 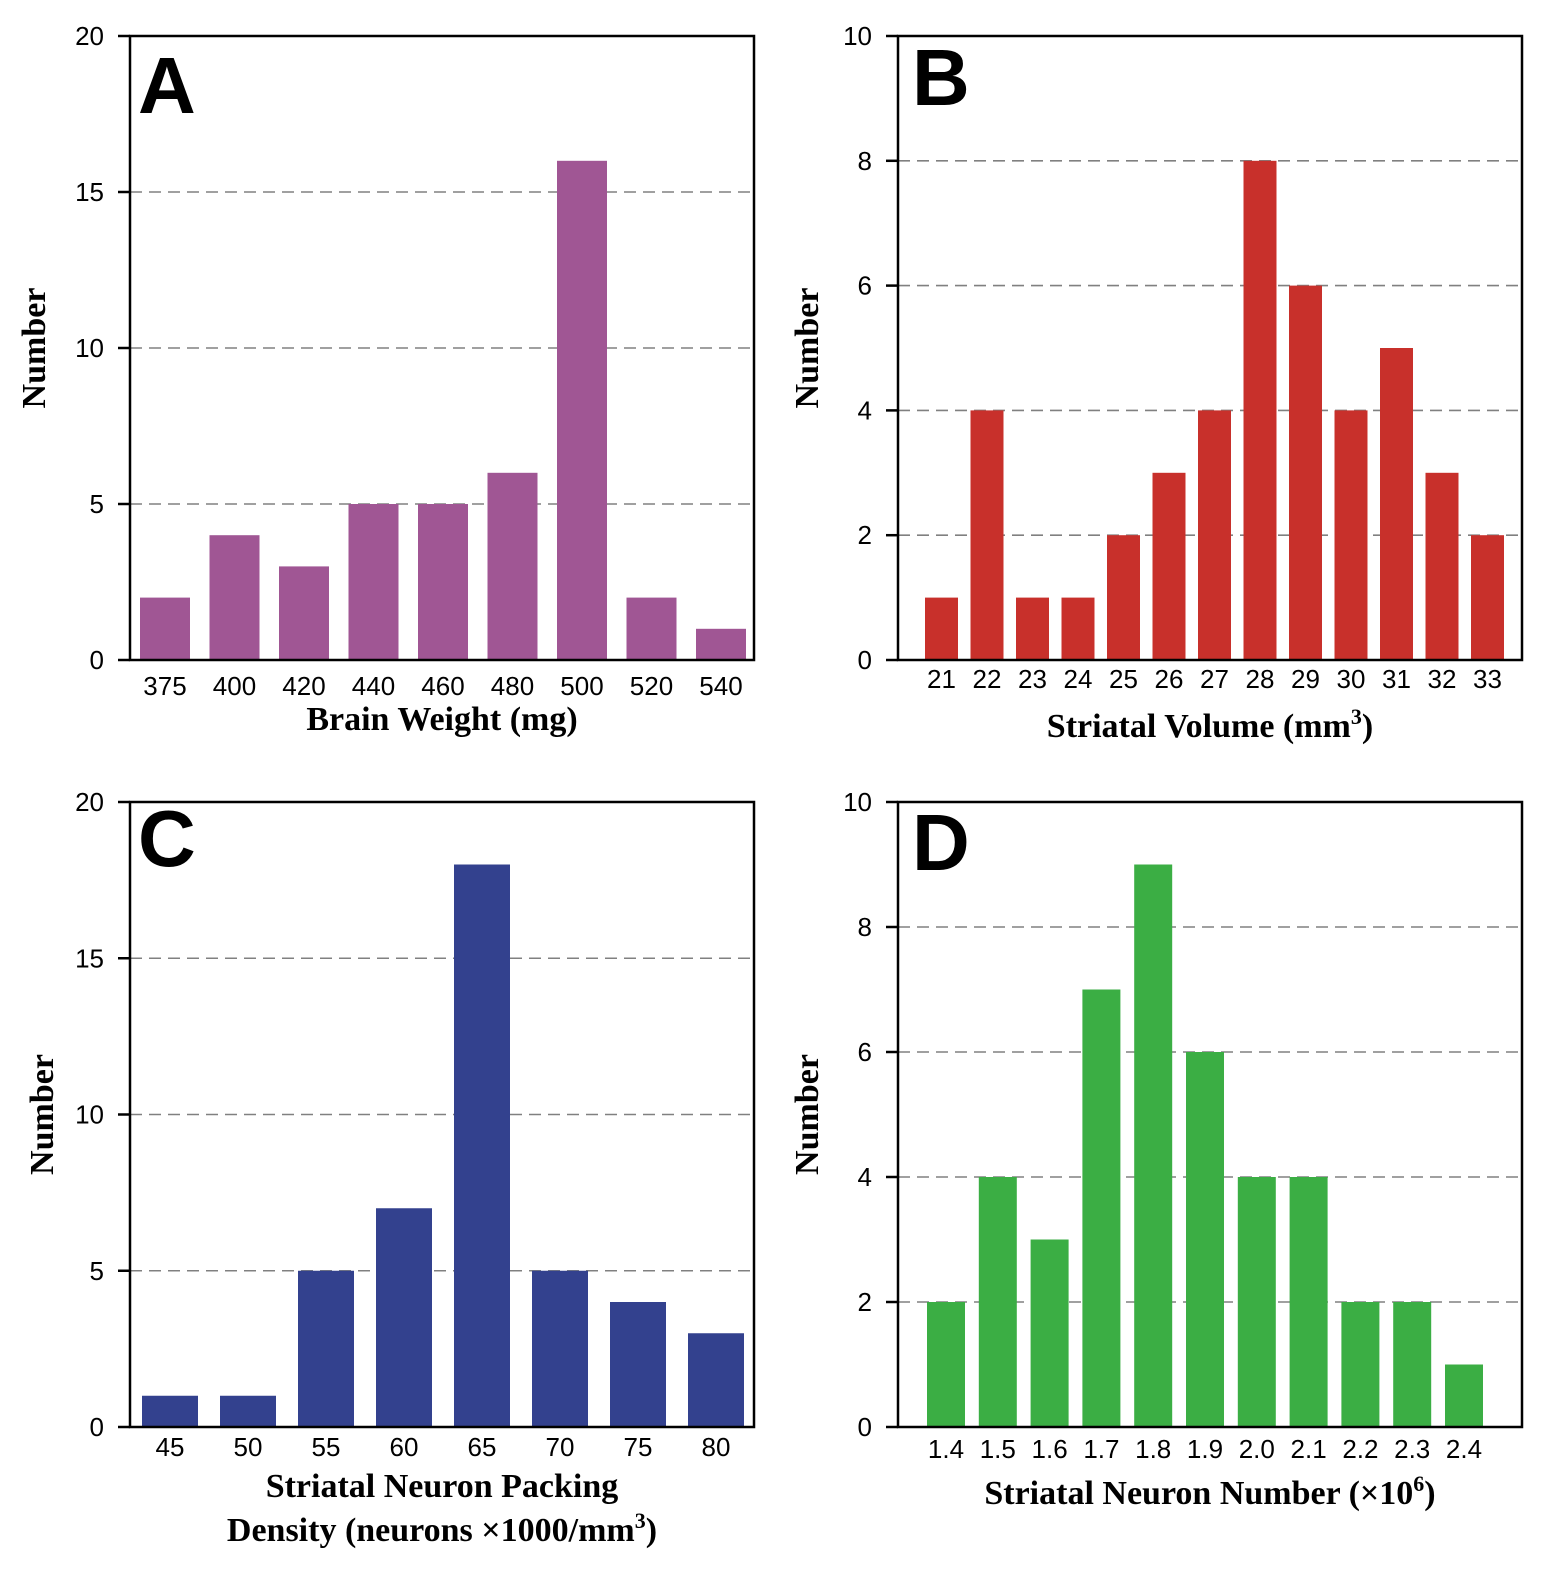 I want to click on x-tick-label: 30, so click(x=1351, y=679).